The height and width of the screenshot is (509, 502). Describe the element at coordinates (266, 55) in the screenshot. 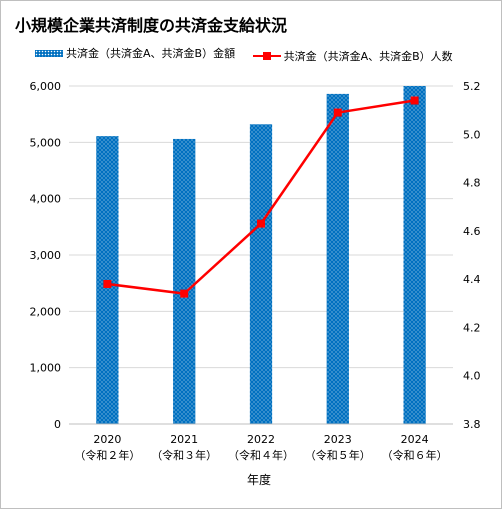

I see `legend-line-swatch` at that location.